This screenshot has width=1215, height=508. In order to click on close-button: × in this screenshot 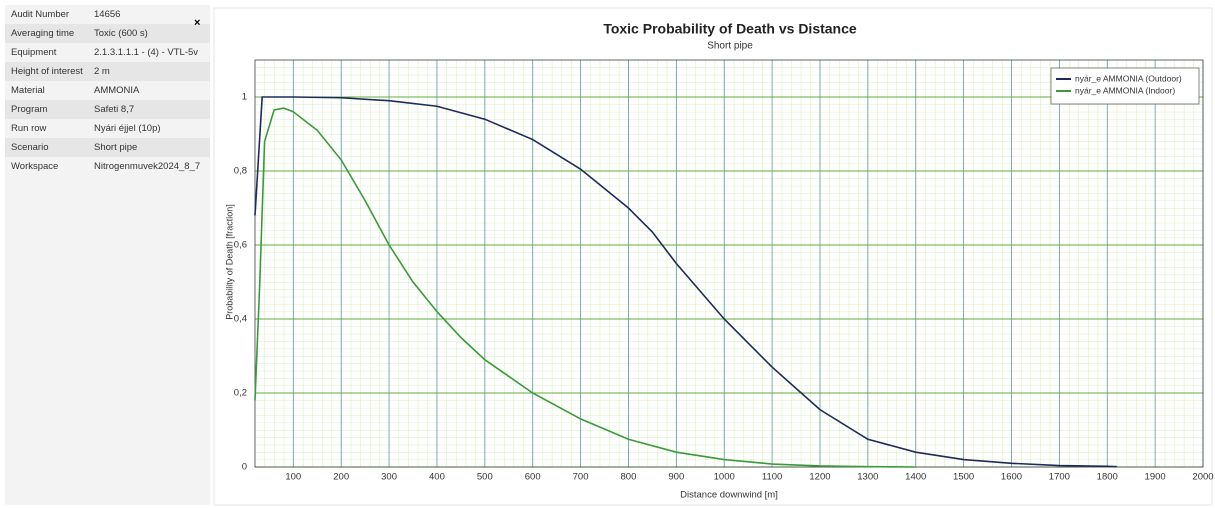, I will do `click(197, 23)`.